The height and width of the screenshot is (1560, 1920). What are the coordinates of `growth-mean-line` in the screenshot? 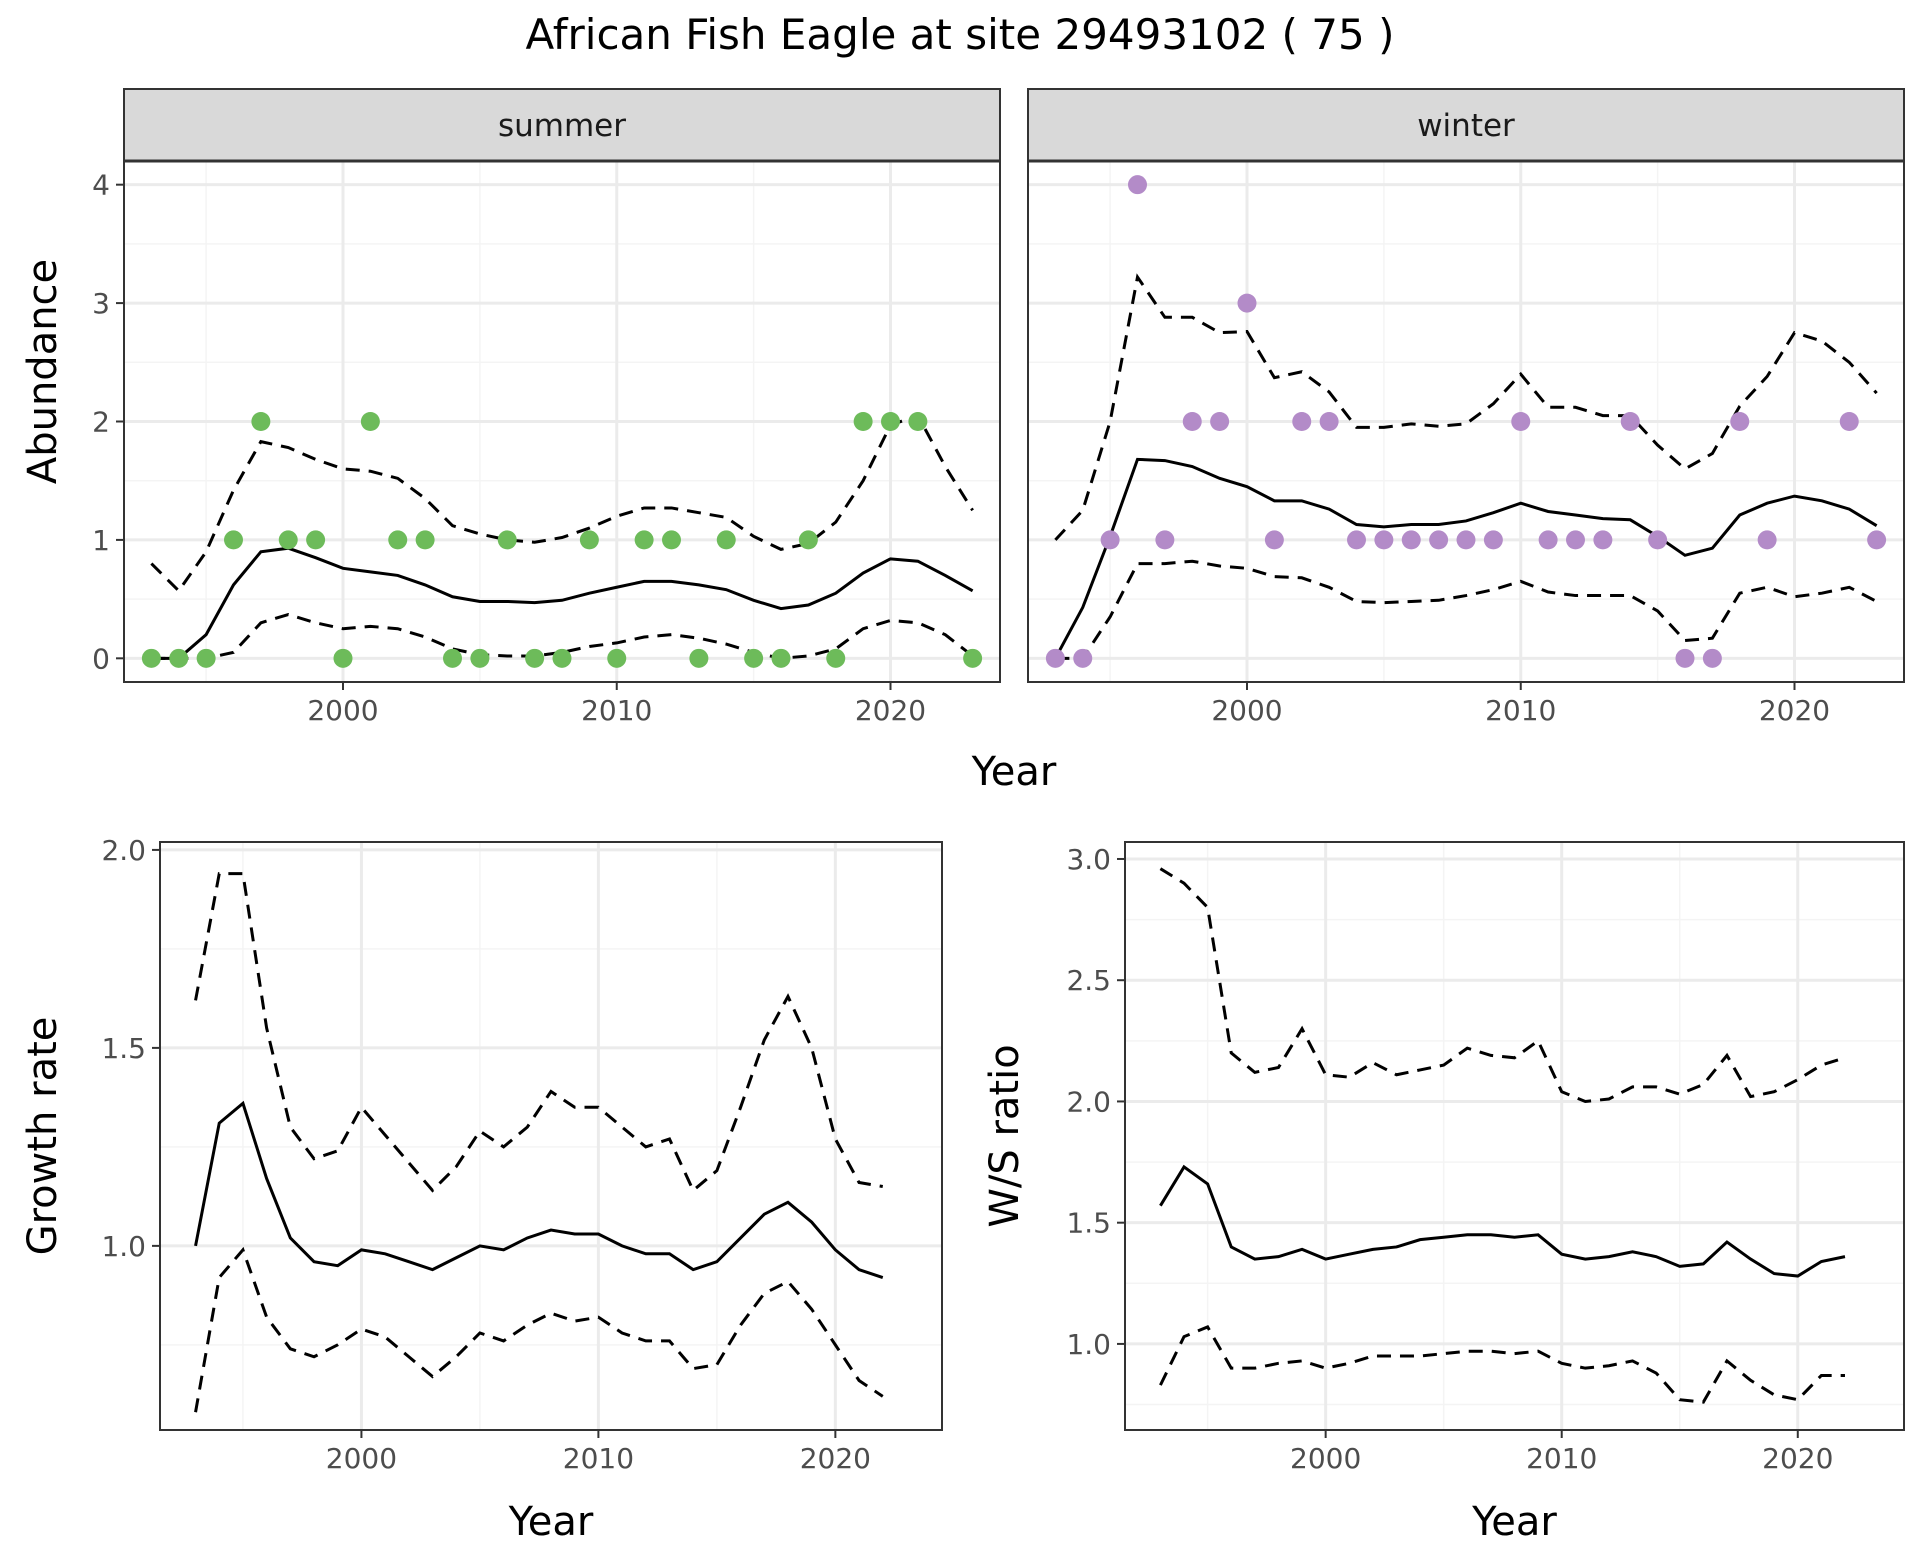 It's located at (539, 1189).